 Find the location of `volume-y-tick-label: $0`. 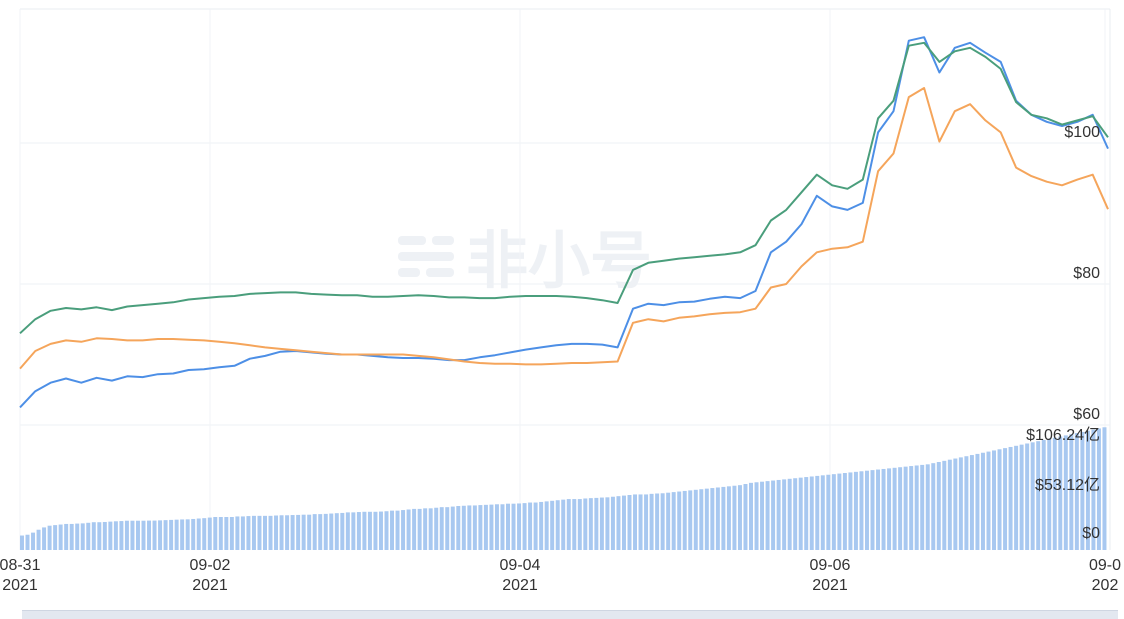

volume-y-tick-label: $0 is located at coordinates (1091, 533).